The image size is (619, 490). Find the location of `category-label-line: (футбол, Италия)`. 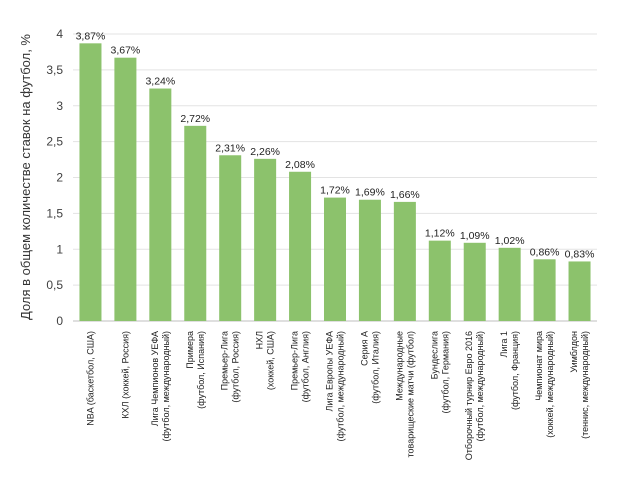

category-label-line: (футбол, Италия) is located at coordinates (375, 367).